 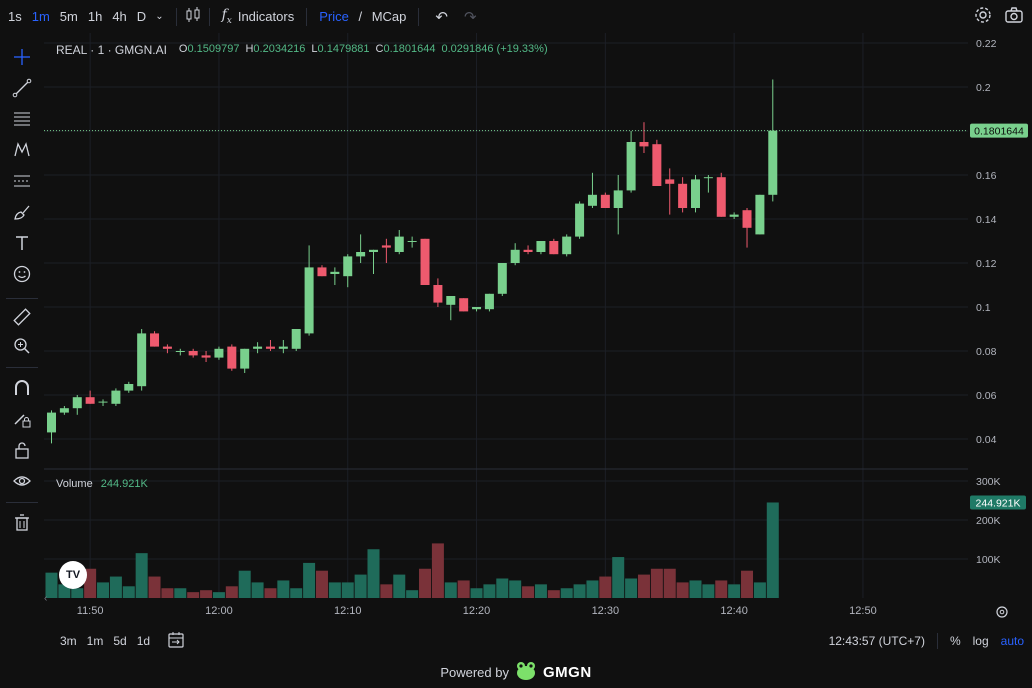 What do you see at coordinates (567, 672) in the screenshot?
I see `gmgn-brand: GMGN` at bounding box center [567, 672].